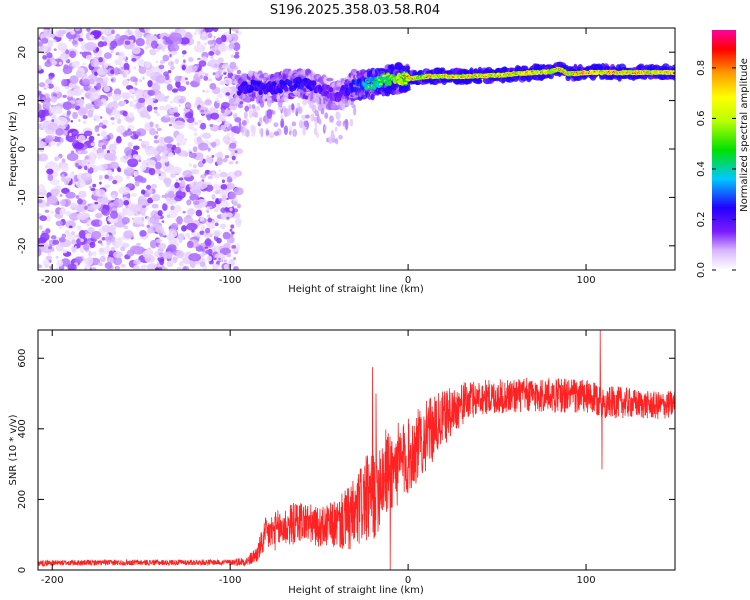 The height and width of the screenshot is (600, 750). Describe the element at coordinates (22, 100) in the screenshot. I see `y-tick-label: 10` at that location.